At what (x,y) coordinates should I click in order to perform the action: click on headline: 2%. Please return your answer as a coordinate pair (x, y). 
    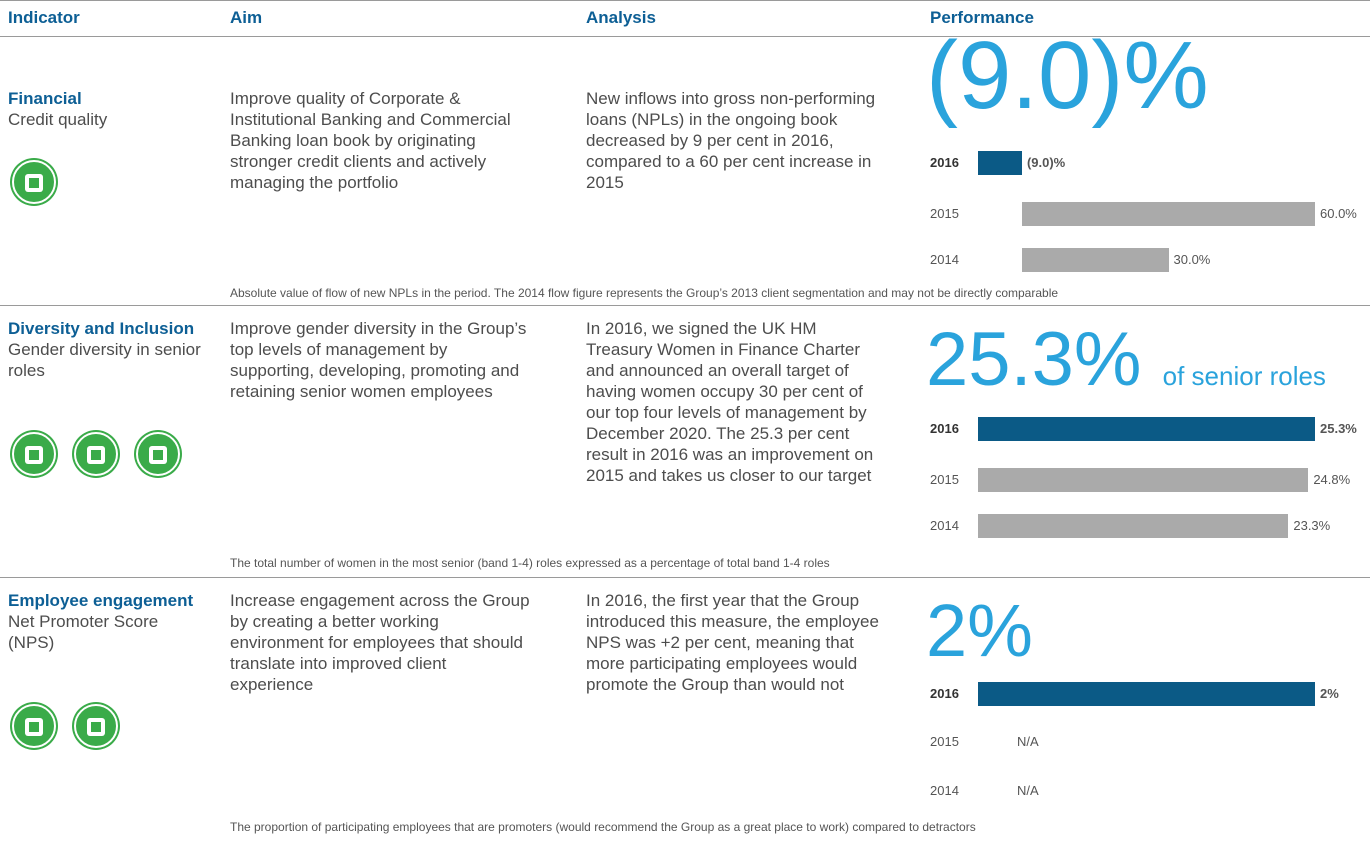
    Looking at the image, I should click on (979, 631).